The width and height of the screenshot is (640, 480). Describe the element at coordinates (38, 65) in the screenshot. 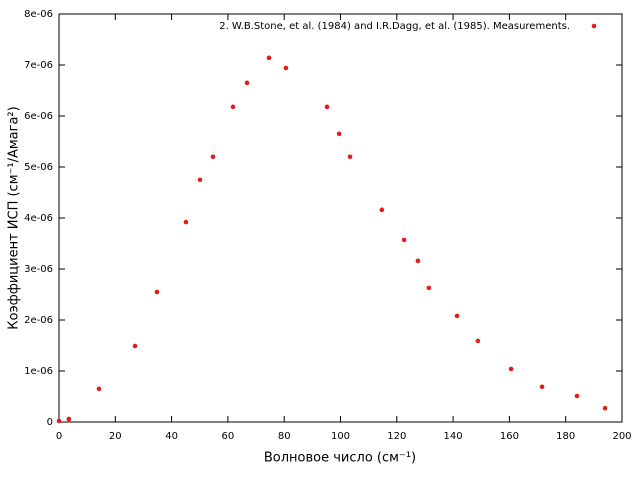

I see `y-tick-label: 7e-06` at that location.